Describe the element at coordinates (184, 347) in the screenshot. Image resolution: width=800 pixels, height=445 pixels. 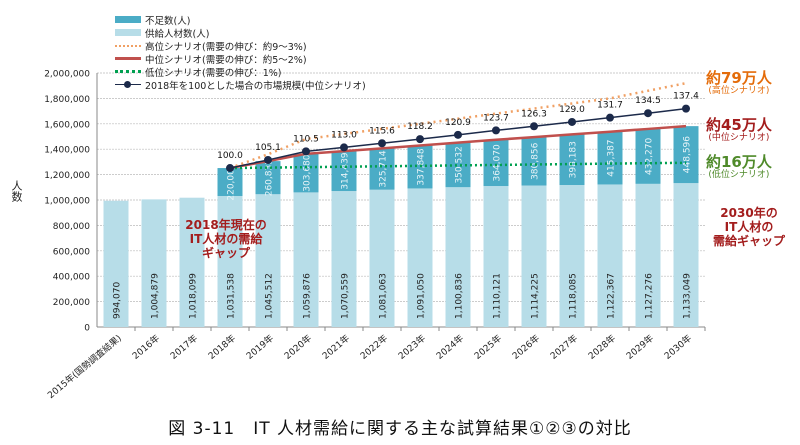
I see `x-tick-label: 2017年` at that location.